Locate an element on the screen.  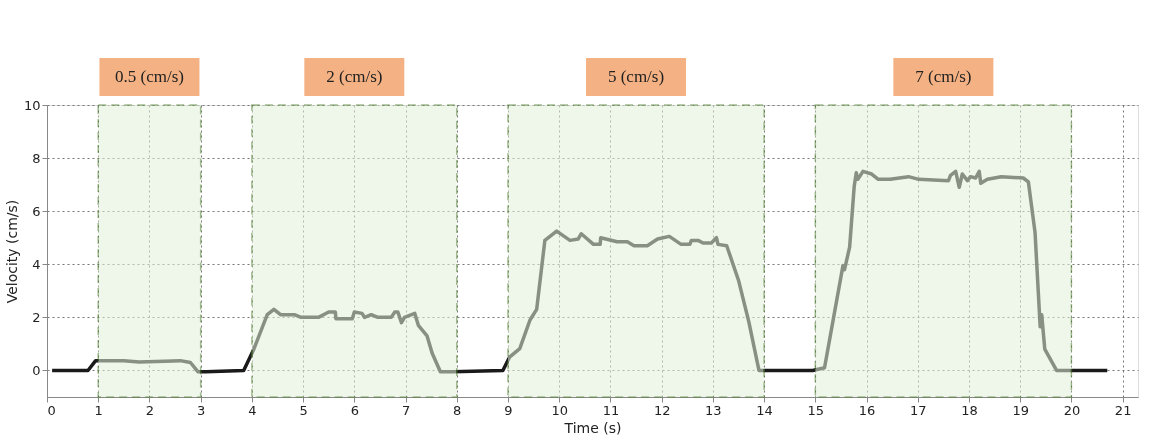
x-tick-label: 10 is located at coordinates (559, 410).